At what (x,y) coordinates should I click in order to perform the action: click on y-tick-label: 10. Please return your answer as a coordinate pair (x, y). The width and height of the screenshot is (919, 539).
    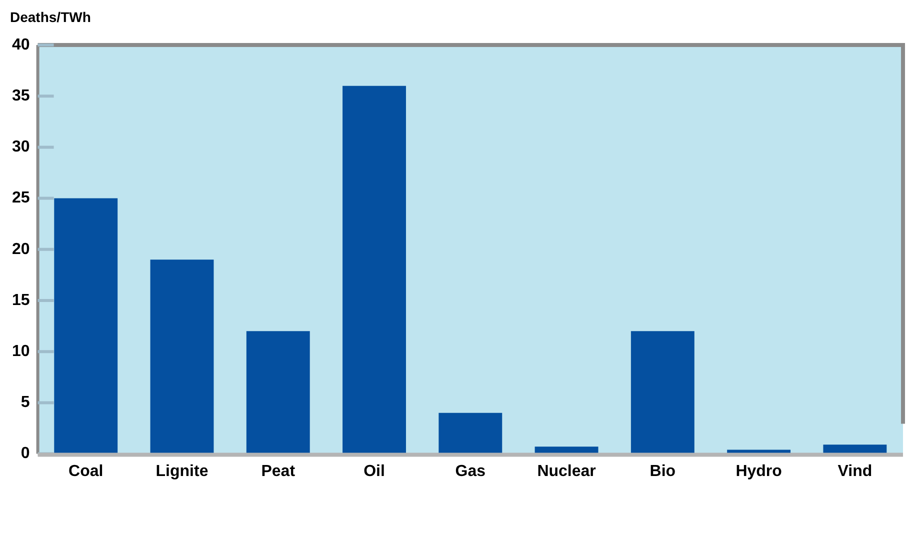
    Looking at the image, I should click on (21, 351).